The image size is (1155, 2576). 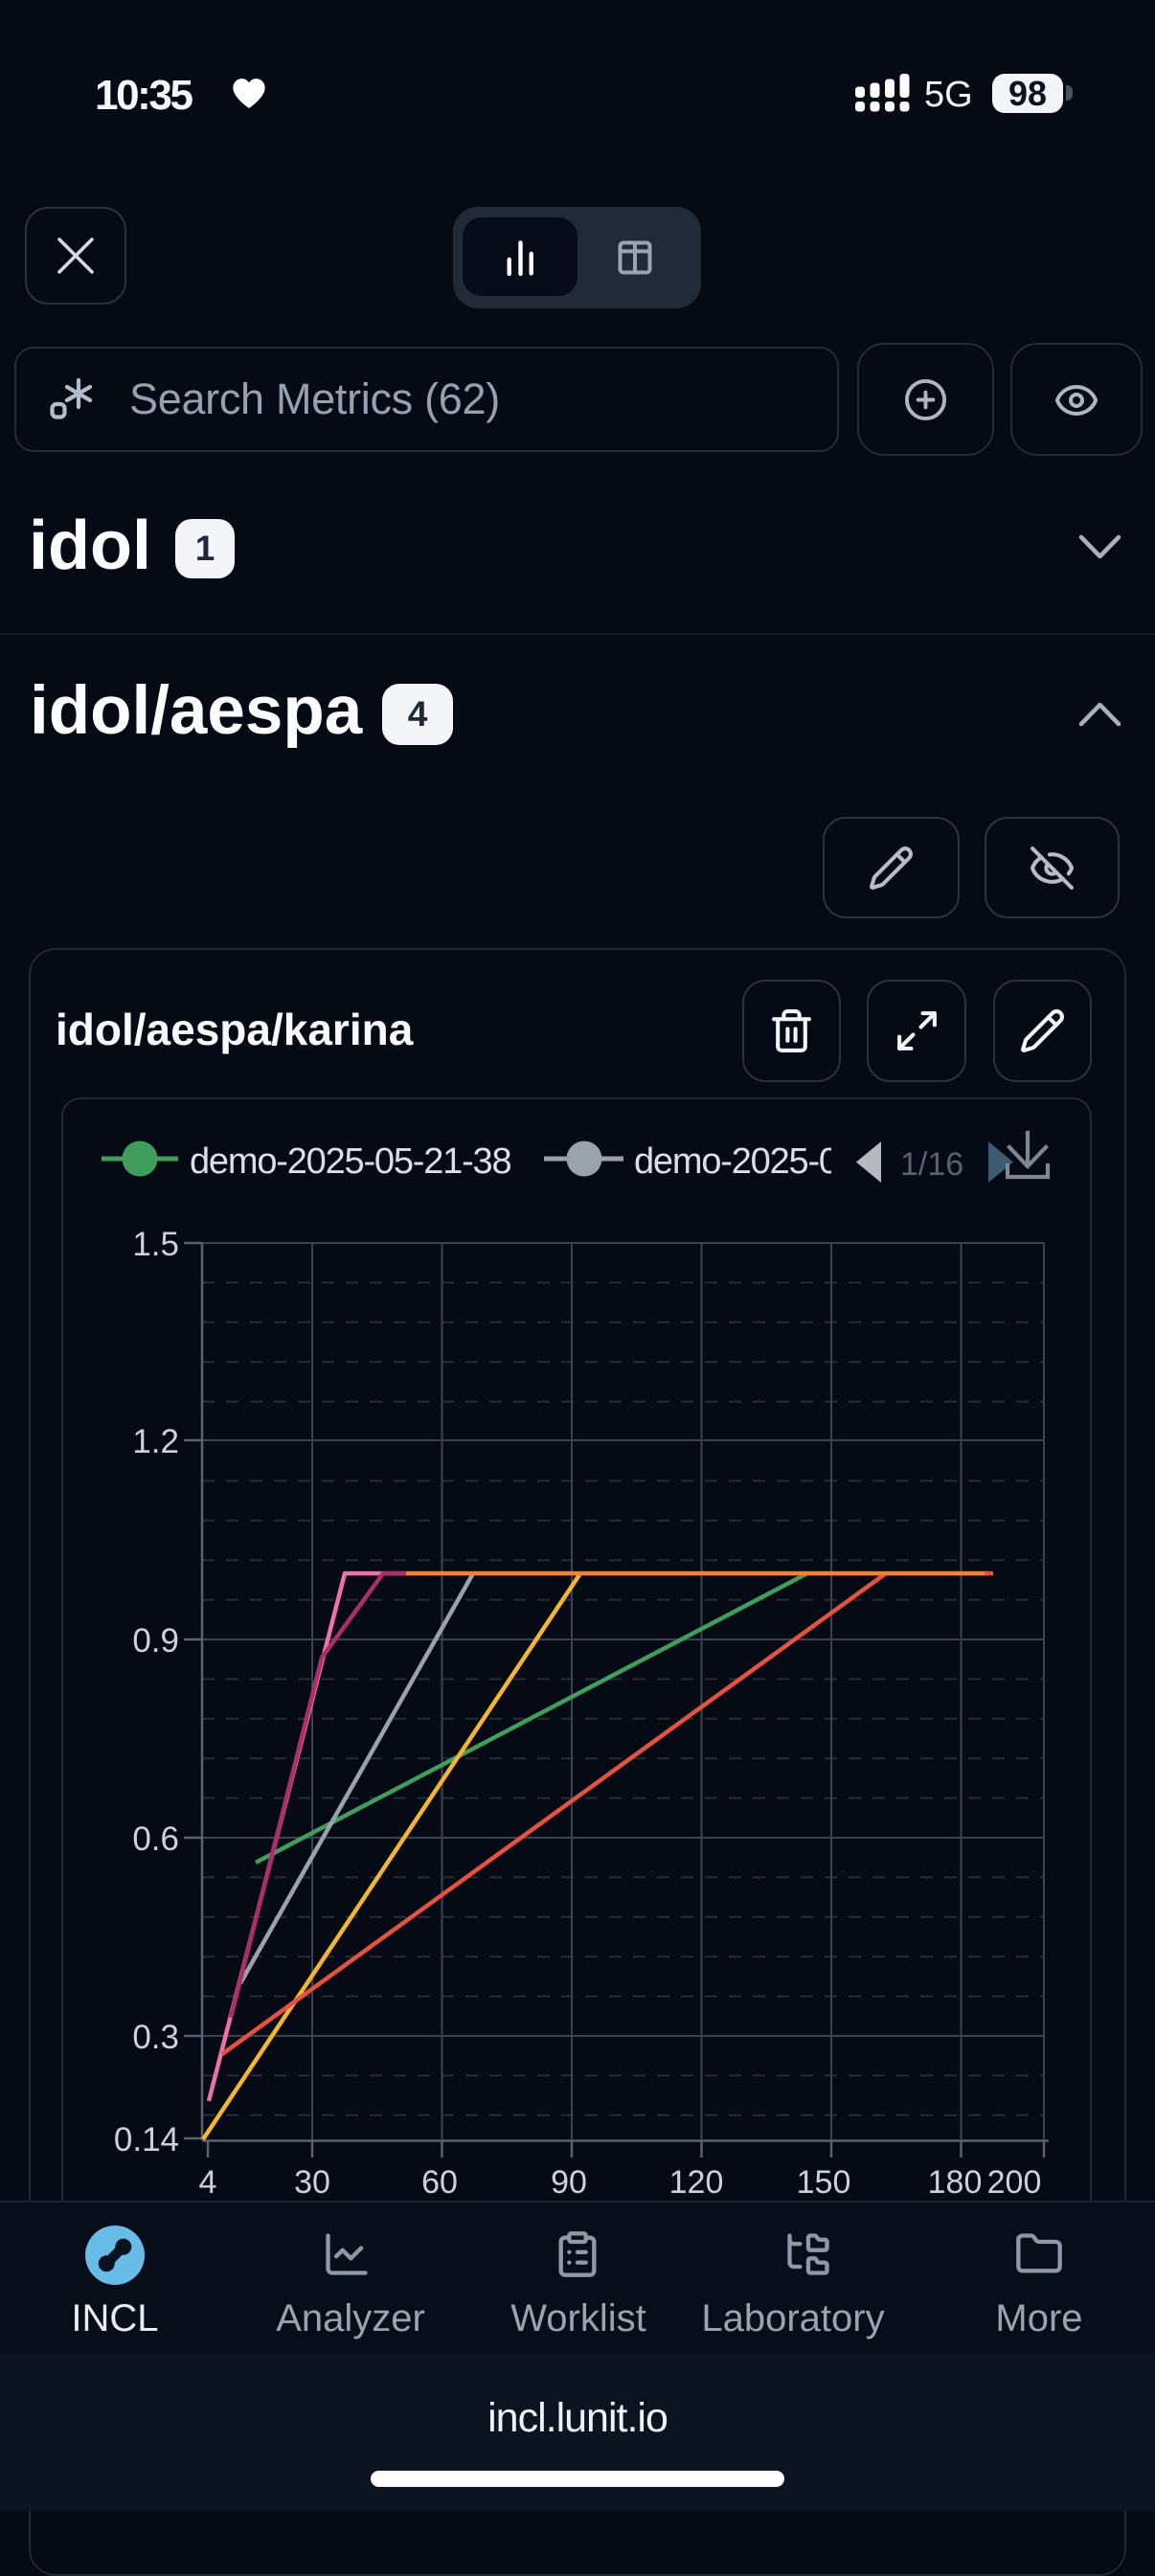 I want to click on svg-text: 1.5, so click(x=155, y=1244).